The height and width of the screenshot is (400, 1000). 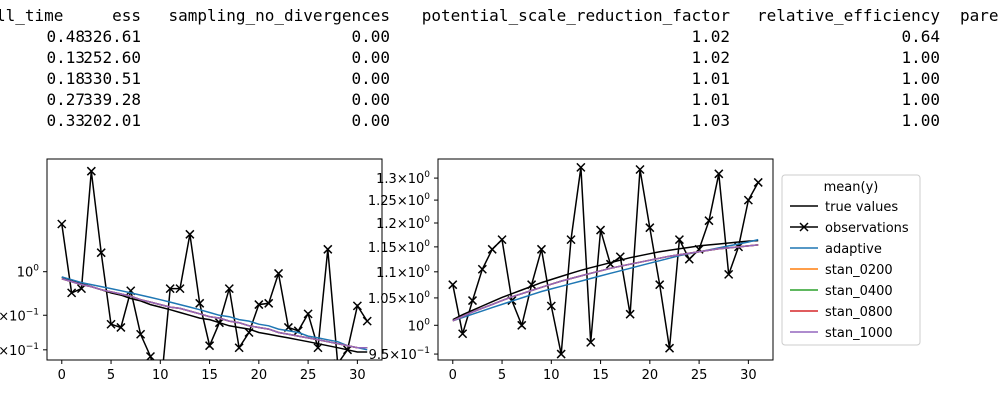 I want to click on y-tick-label: 9.5×10⁻¹, so click(x=399, y=354).